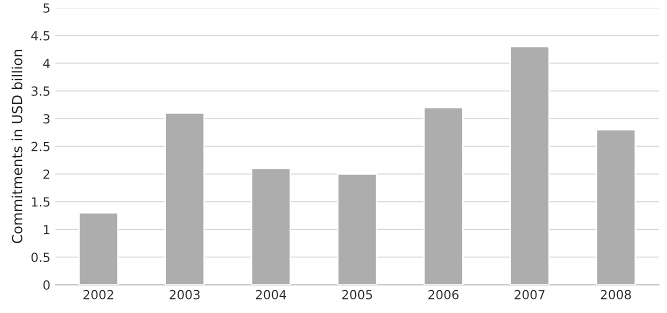 The image size is (667, 313). I want to click on y-tick-label: 2, so click(46, 174).